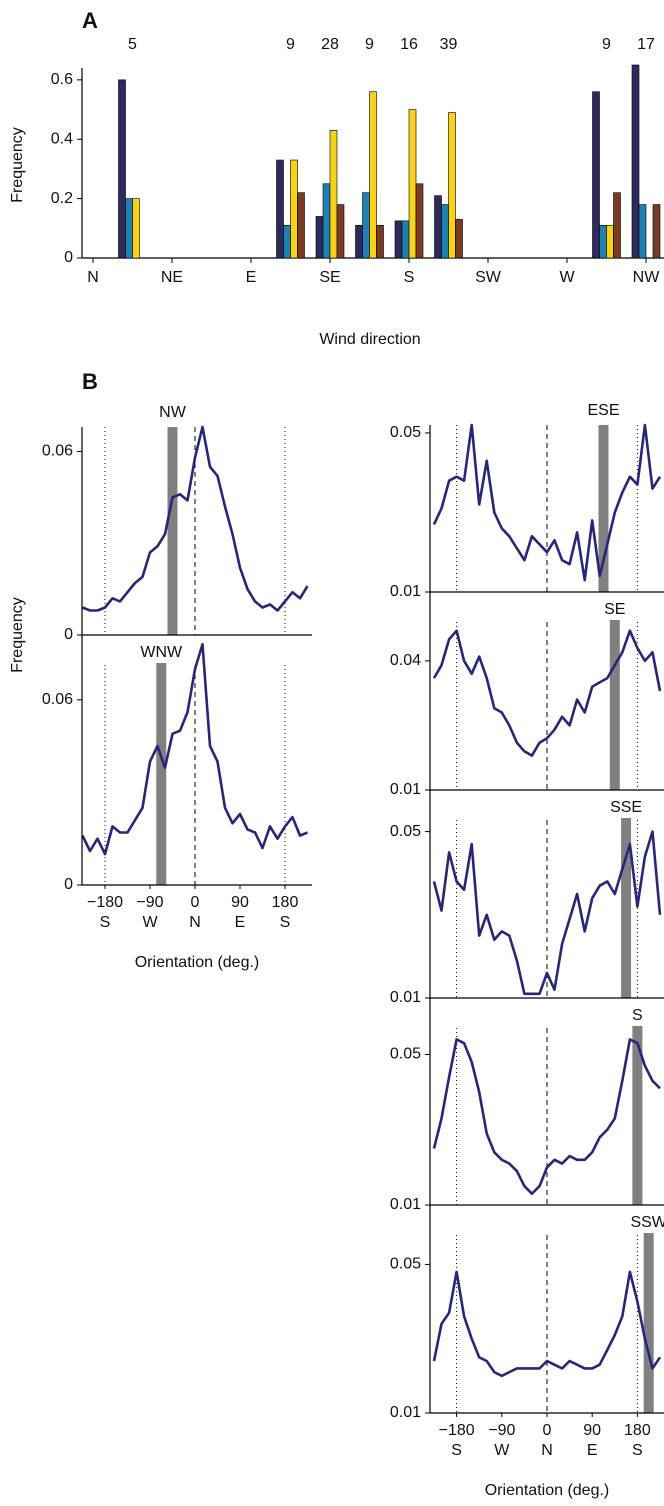 This screenshot has width=664, height=1506. Describe the element at coordinates (62, 79) in the screenshot. I see `y-tick-label: 0.6` at that location.